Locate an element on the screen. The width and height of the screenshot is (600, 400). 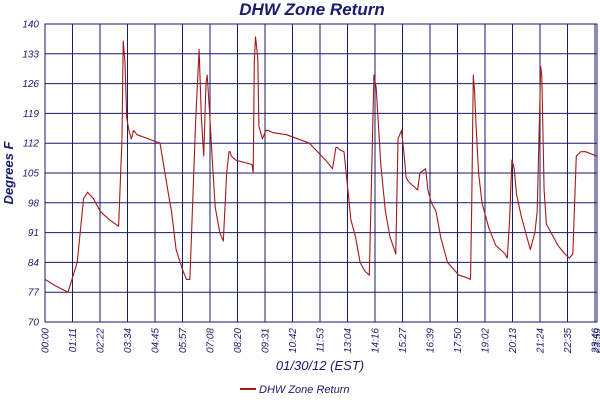
x-tick-label: 21:24 is located at coordinates (541, 341).